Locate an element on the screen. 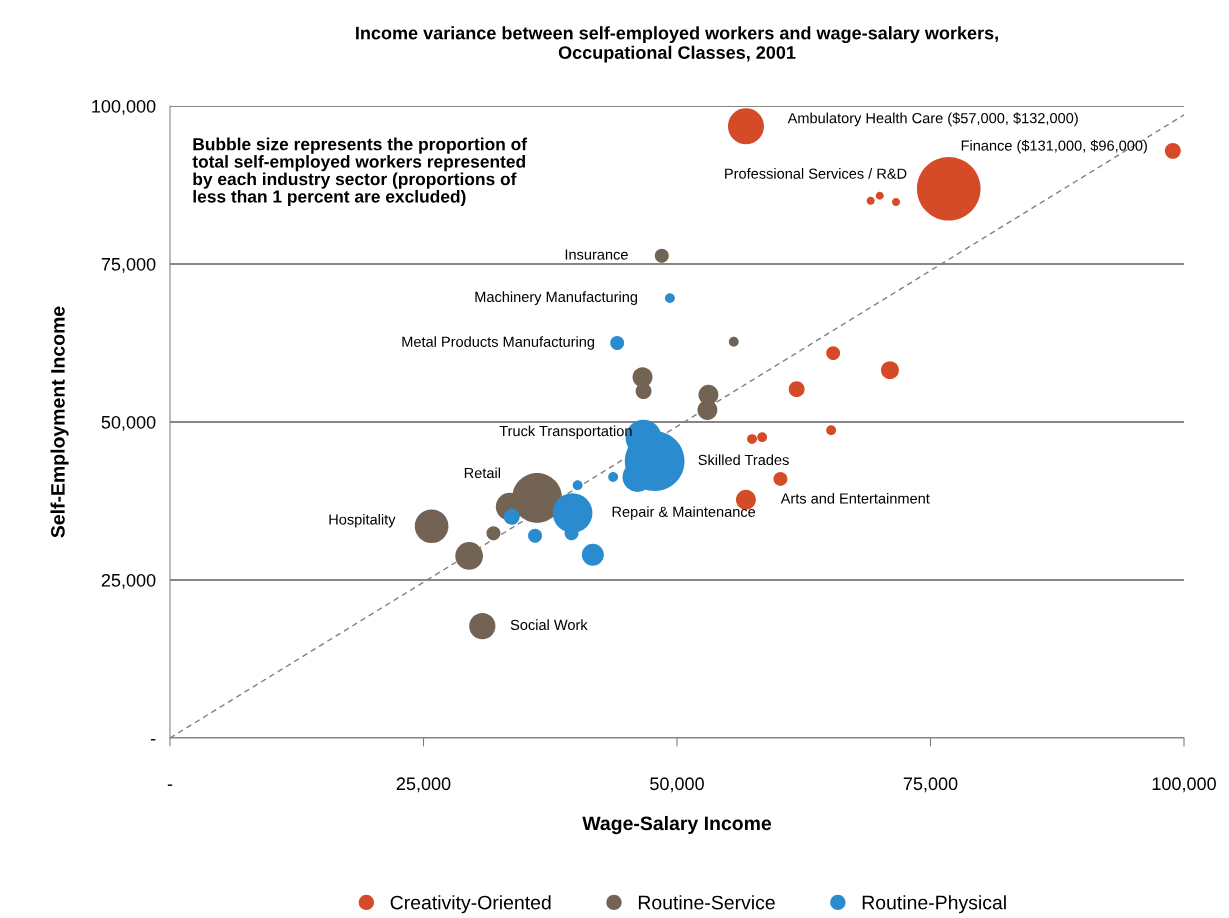  y-tick-label: - is located at coordinates (153, 740).